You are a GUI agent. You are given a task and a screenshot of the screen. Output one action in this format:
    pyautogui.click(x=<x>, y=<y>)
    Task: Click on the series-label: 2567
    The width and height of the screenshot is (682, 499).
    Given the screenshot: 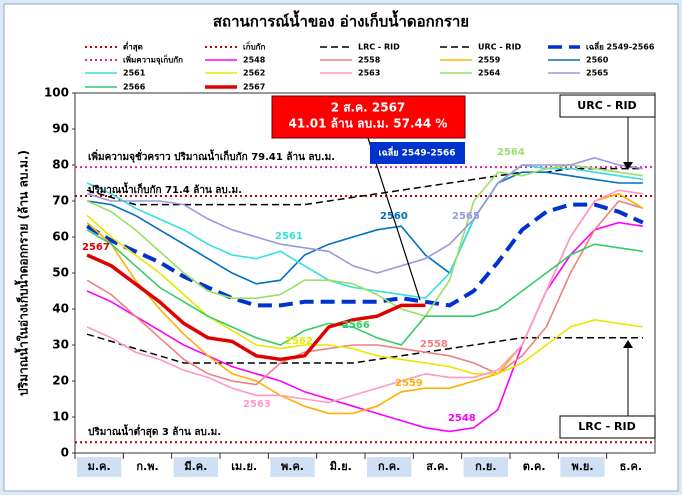 What is the action you would take?
    pyautogui.click(x=96, y=247)
    